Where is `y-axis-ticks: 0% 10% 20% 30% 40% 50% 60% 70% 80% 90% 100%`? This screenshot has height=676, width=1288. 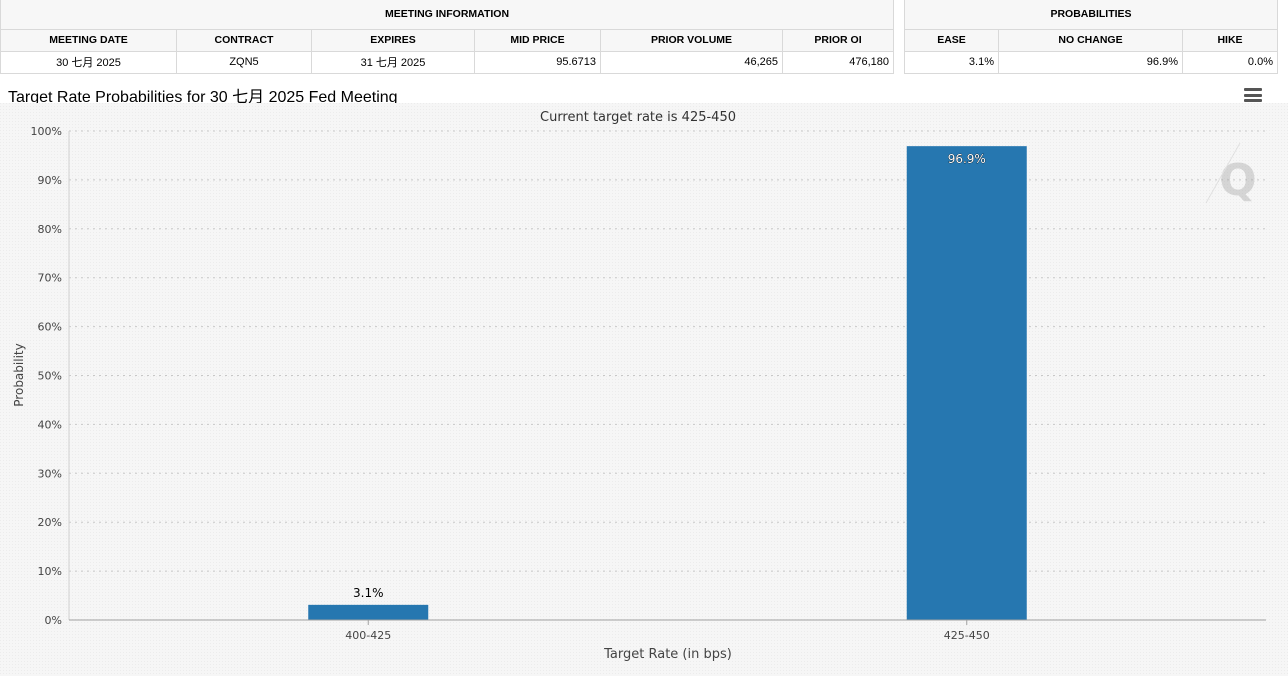 y-axis-ticks: 0% 10% 20% 30% 40% 50% 60% 70% 80% 90% 100% is located at coordinates (46, 376).